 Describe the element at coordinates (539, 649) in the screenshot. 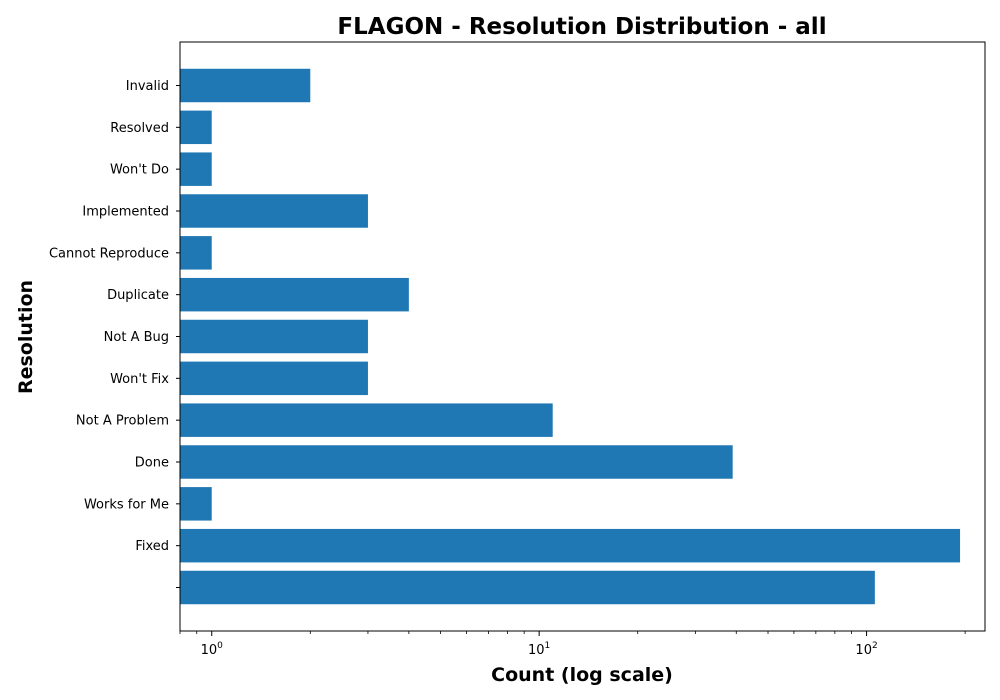

I see `x-tick-label: 10¹` at that location.